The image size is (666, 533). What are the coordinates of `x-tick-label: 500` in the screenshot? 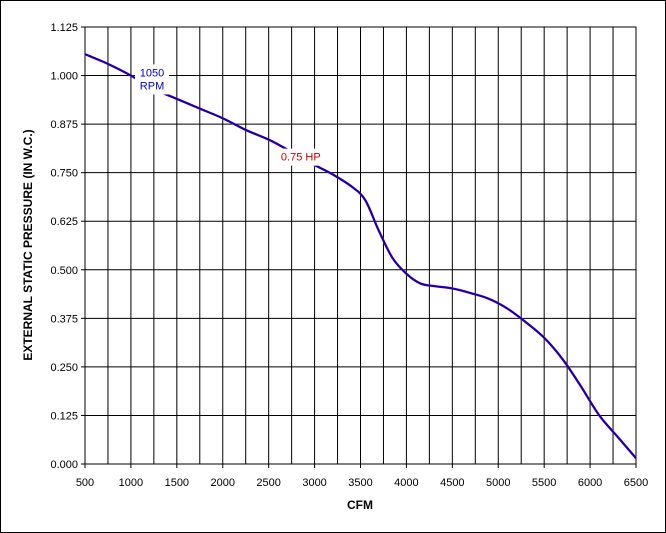 It's located at (85, 483).